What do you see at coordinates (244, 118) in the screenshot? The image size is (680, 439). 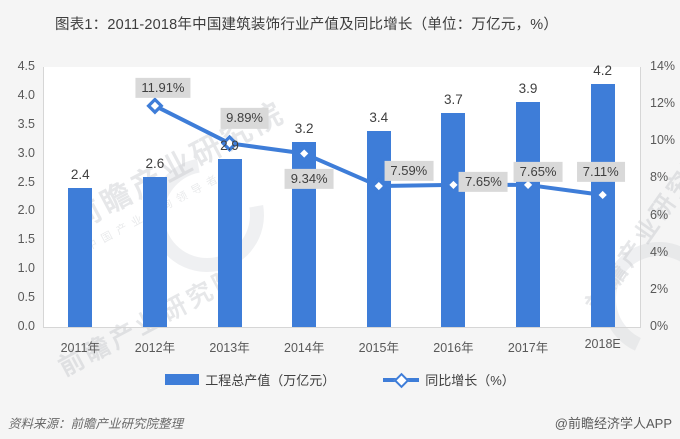 I see `growth-value-label: 9.89%` at bounding box center [244, 118].